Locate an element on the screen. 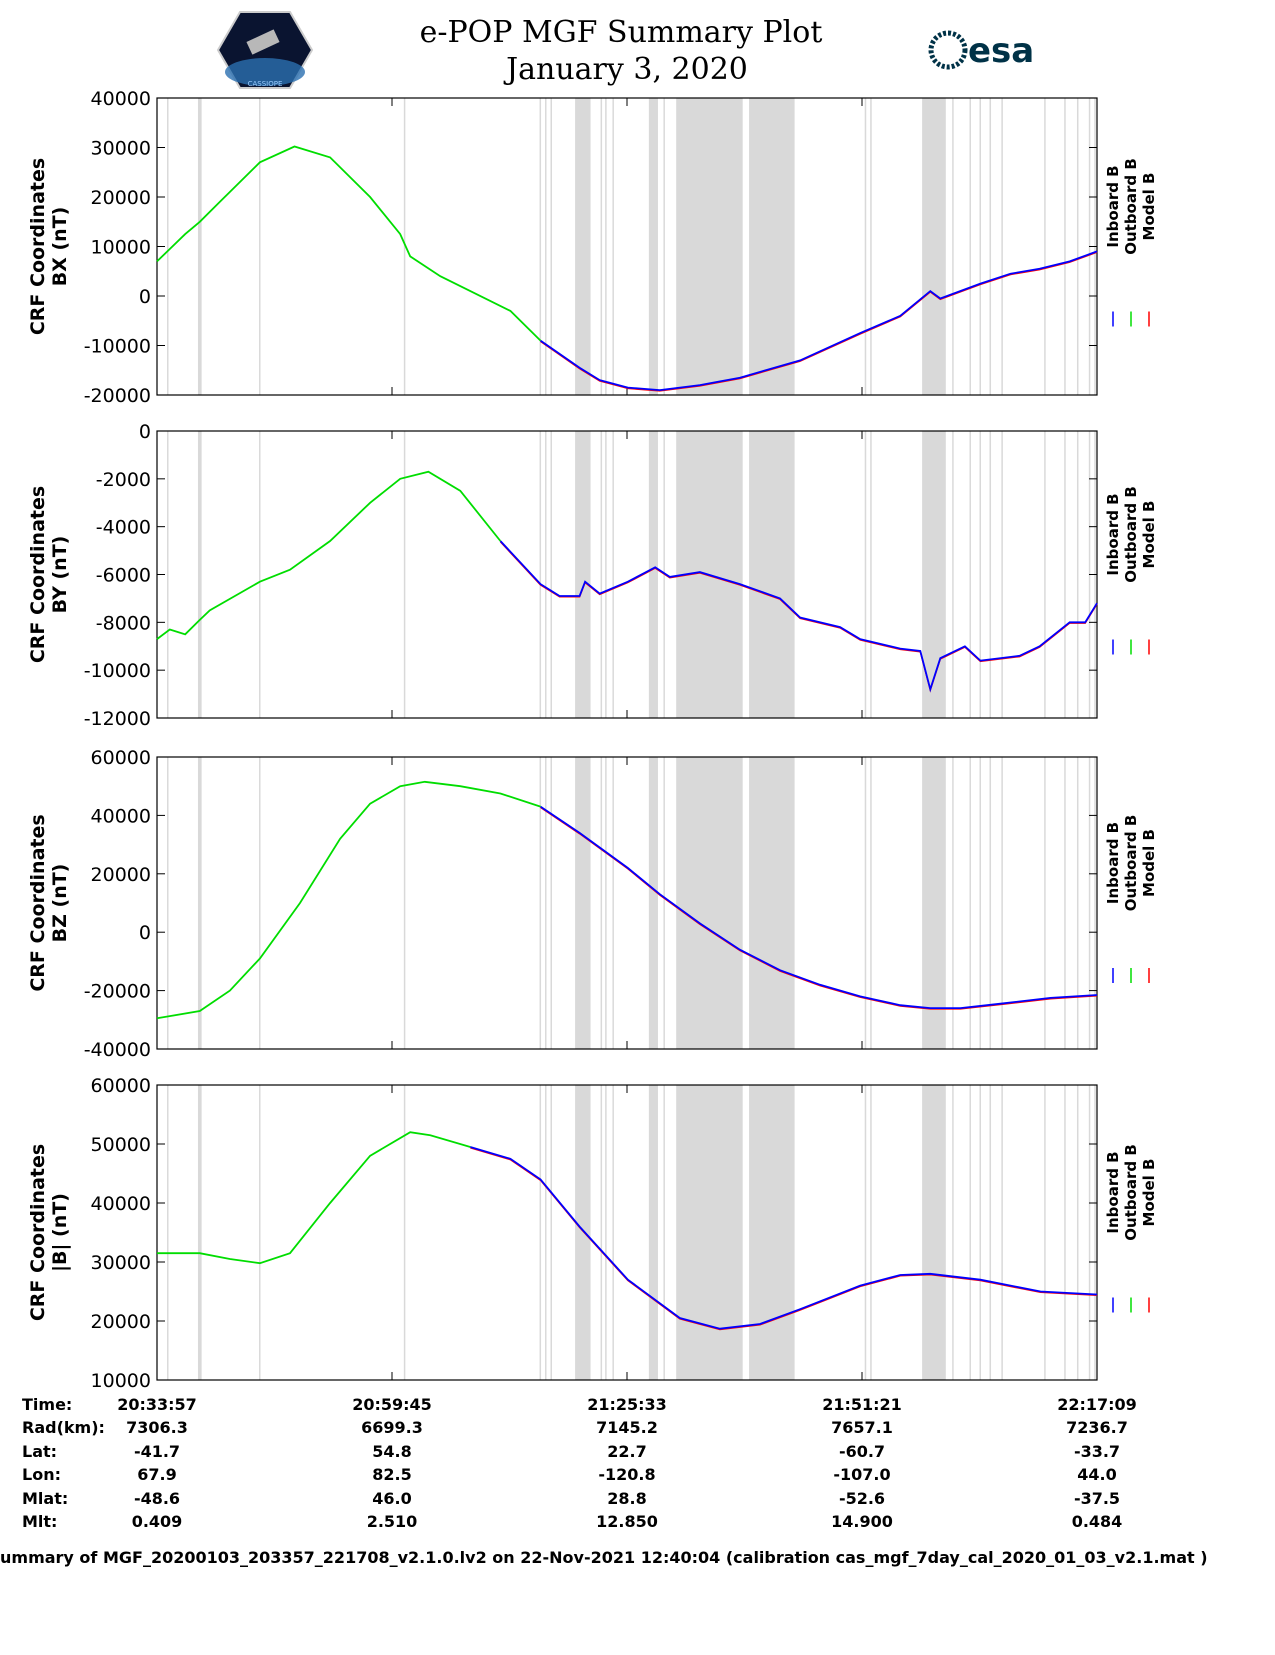 The image size is (1275, 1655). table-cell: -41.7 is located at coordinates (157, 1451).